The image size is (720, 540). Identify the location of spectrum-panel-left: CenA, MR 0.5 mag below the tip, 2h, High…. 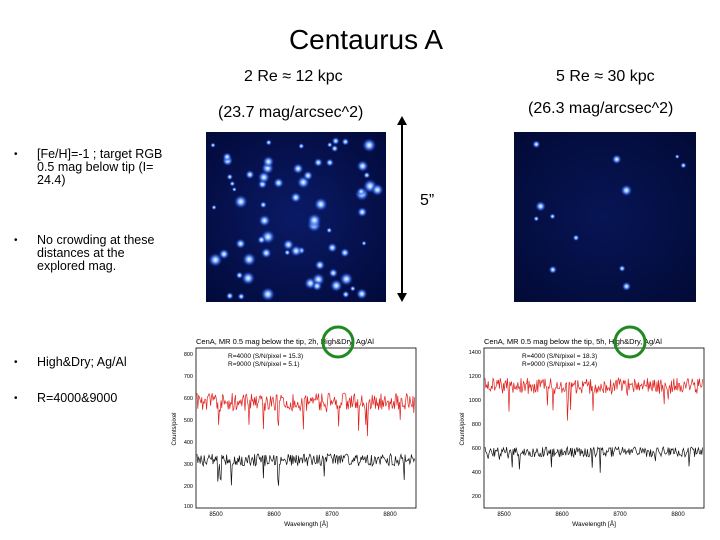
(294, 432).